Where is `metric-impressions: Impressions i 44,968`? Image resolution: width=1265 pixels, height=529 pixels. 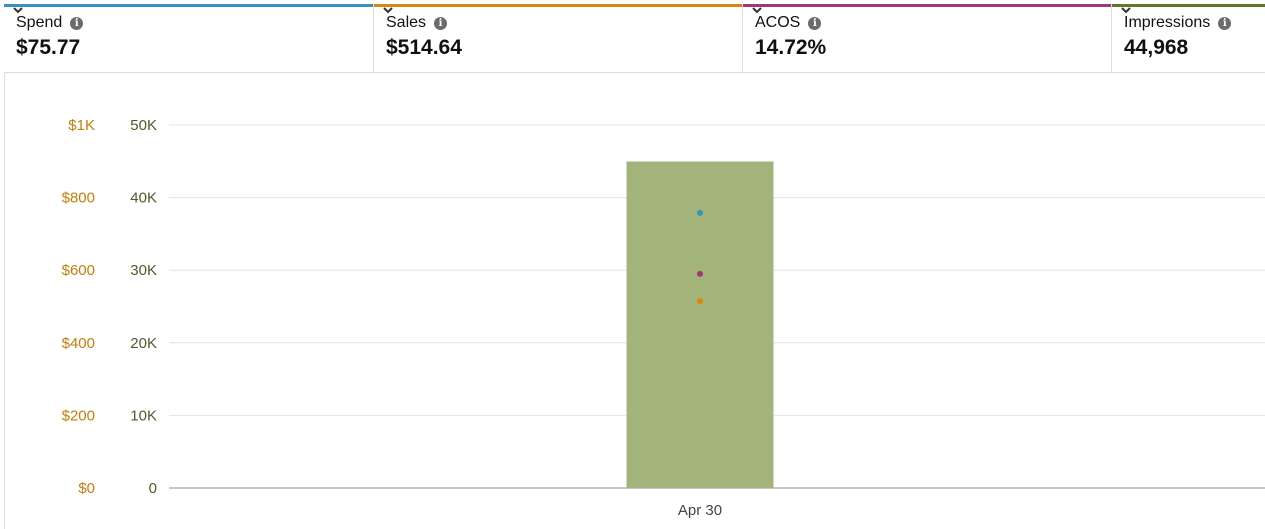 metric-impressions: Impressions i 44,968 is located at coordinates (1188, 38).